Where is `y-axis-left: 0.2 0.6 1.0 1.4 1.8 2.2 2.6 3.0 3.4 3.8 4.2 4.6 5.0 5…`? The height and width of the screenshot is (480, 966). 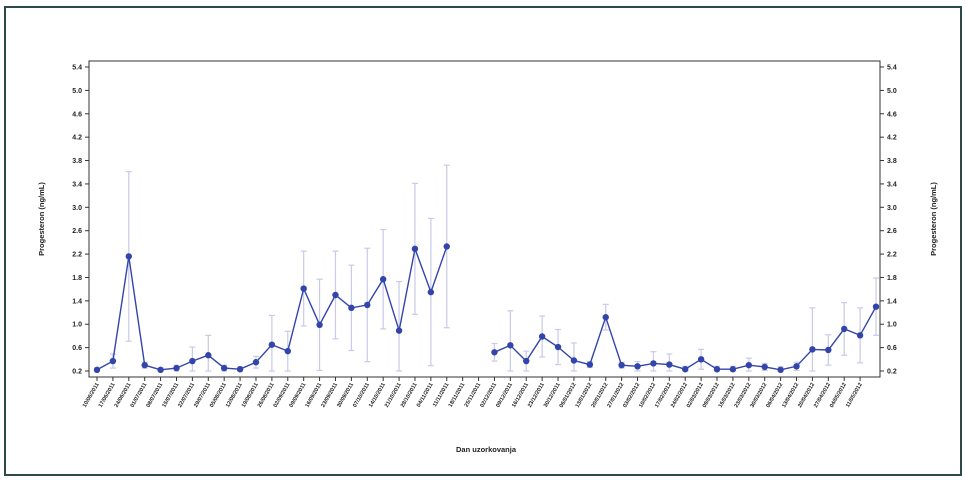
y-axis-left: 0.2 0.6 1.0 1.4 1.8 2.2 2.6 3.0 3.4 3.8 4.2 4.6 5.0 5… is located at coordinates (80, 220).